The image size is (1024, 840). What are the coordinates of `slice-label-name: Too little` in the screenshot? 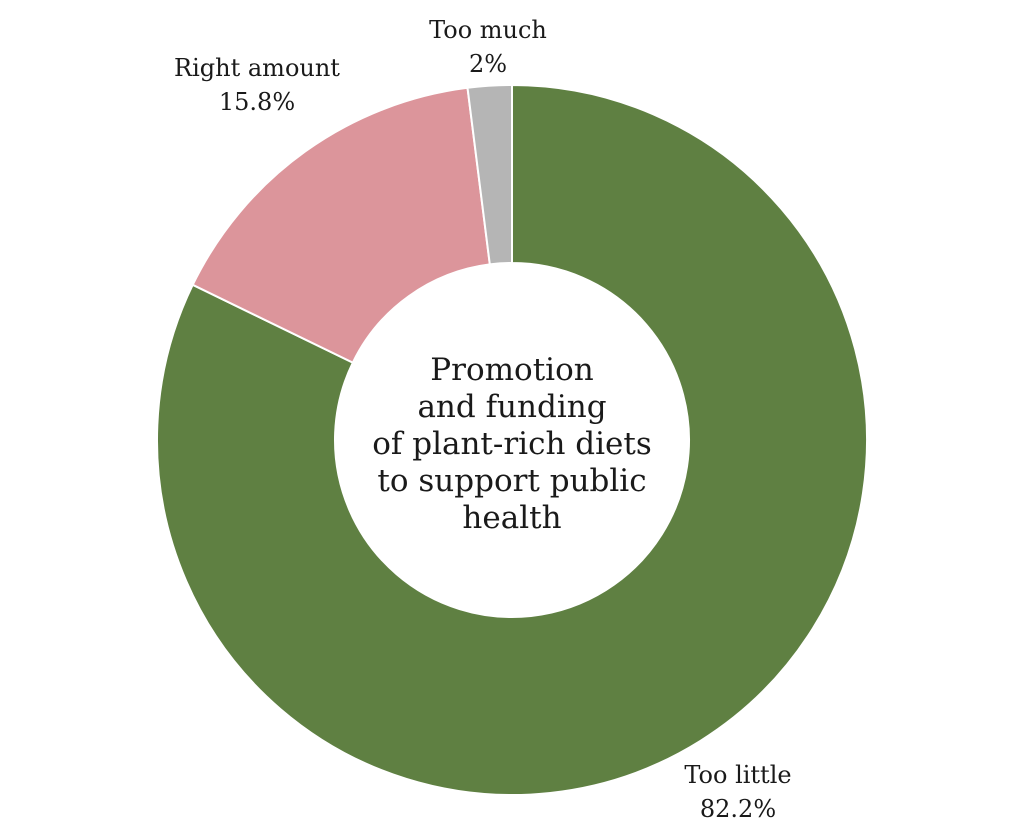 It's located at (737, 775).